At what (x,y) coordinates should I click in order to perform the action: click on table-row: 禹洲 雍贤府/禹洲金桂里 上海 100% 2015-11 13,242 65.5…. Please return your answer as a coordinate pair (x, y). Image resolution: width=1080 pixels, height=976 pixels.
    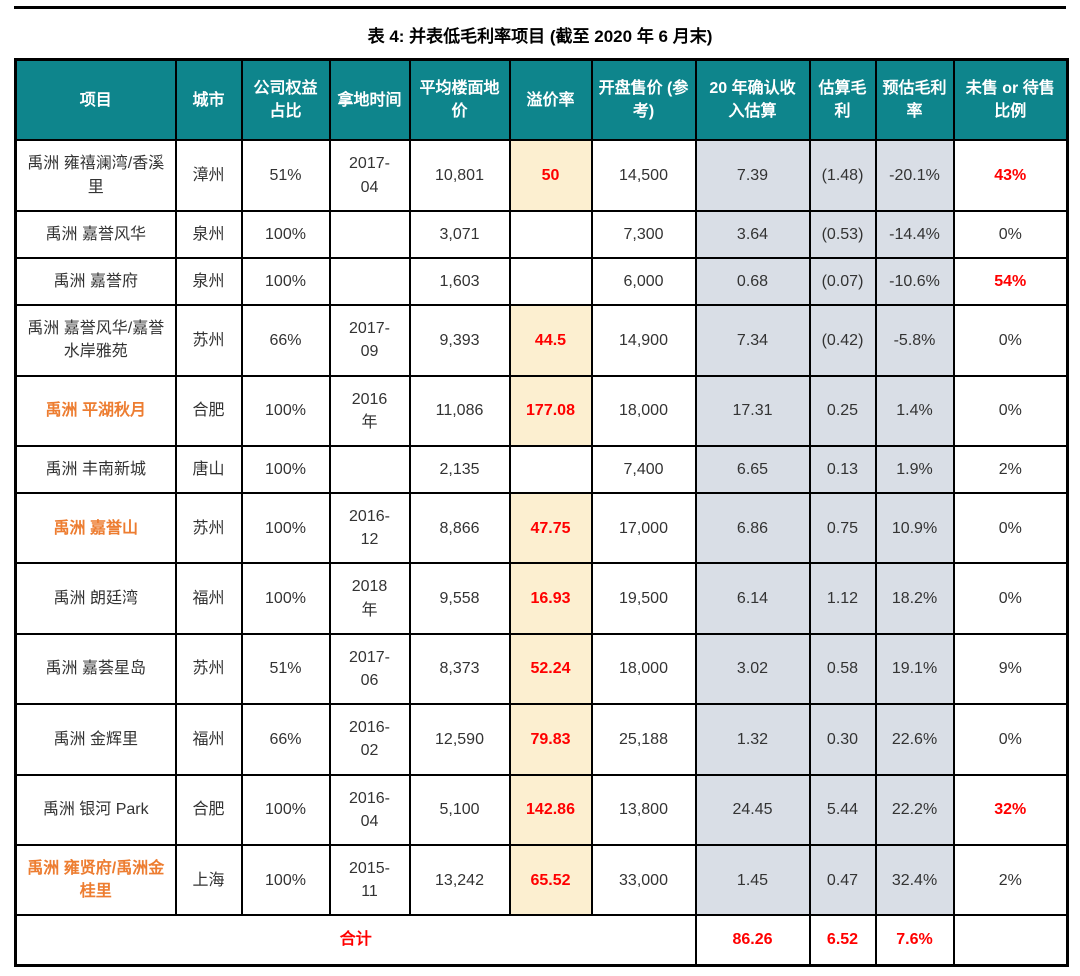
    Looking at the image, I should click on (541, 880).